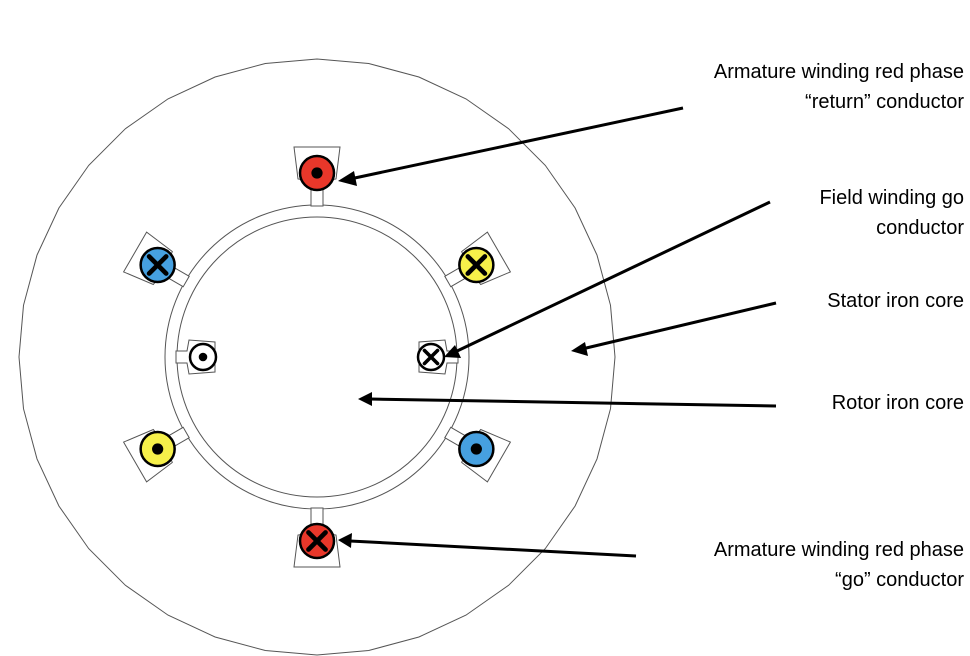 Image resolution: width=970 pixels, height=656 pixels. What do you see at coordinates (838, 550) in the screenshot?
I see `label-armature-go-line1: Armature winding red phase` at bounding box center [838, 550].